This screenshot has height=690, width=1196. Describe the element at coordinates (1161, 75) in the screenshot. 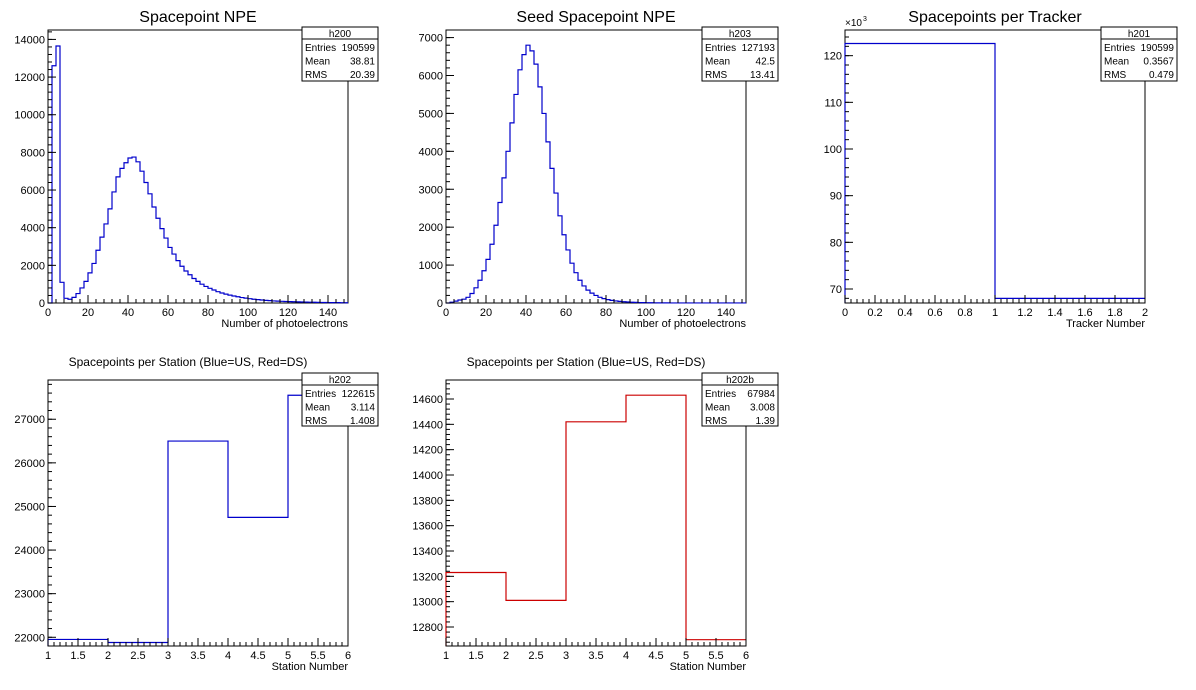

I see `stats-value: 0.479` at that location.